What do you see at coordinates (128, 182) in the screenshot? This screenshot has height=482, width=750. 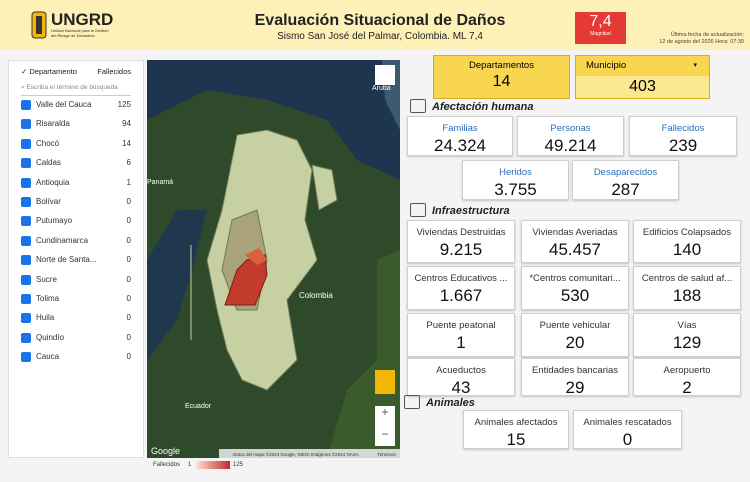 I see `row-value: 1` at bounding box center [128, 182].